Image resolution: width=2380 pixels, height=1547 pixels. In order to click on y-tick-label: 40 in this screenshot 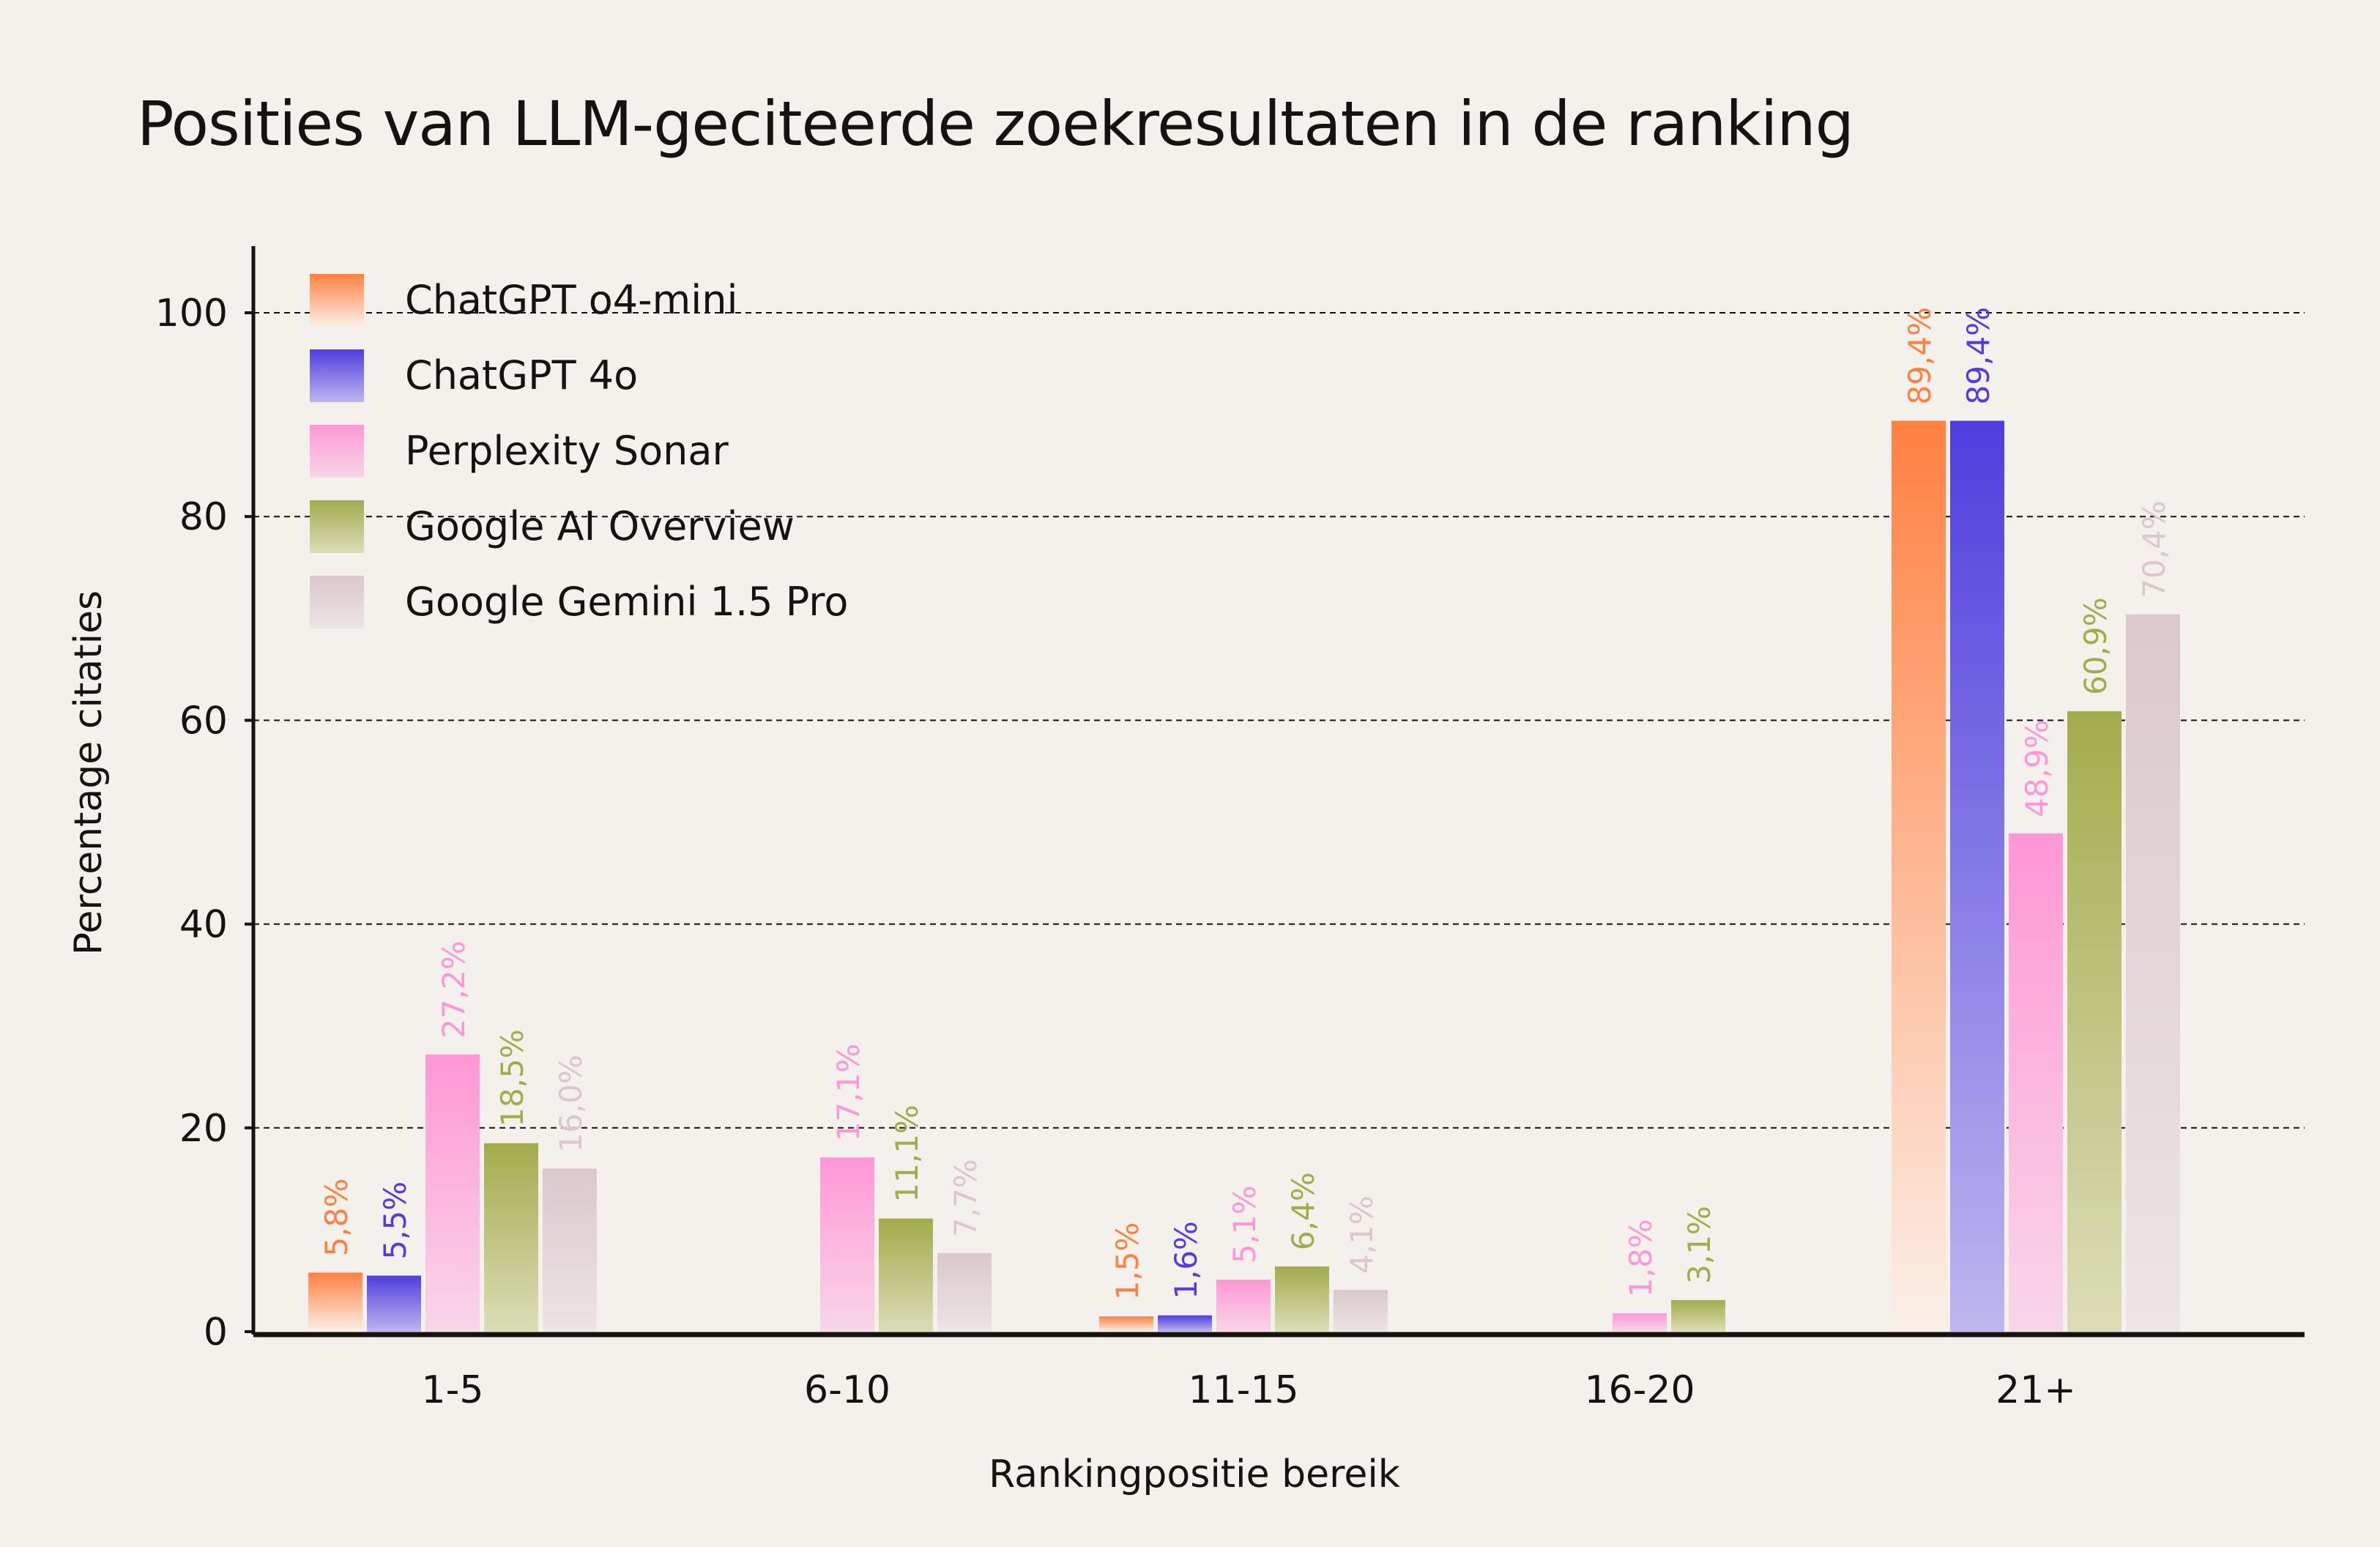, I will do `click(203, 925)`.